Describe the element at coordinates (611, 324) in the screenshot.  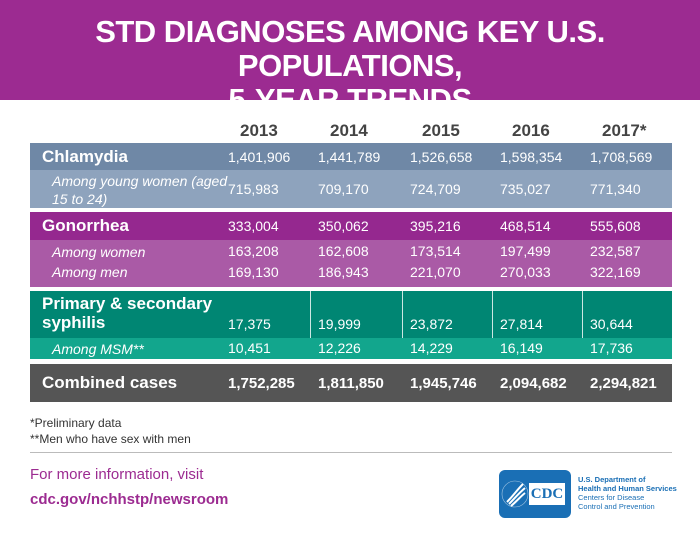
I see `table-cell: 30,644` at that location.